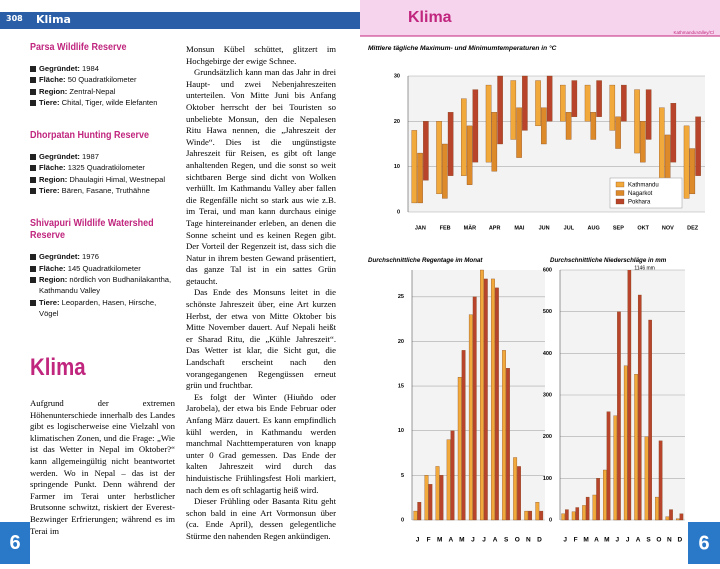 The height and width of the screenshot is (569, 720). Describe the element at coordinates (102, 268) in the screenshot. I see `fact: Fläche: 145 Quadratkilometer` at that location.